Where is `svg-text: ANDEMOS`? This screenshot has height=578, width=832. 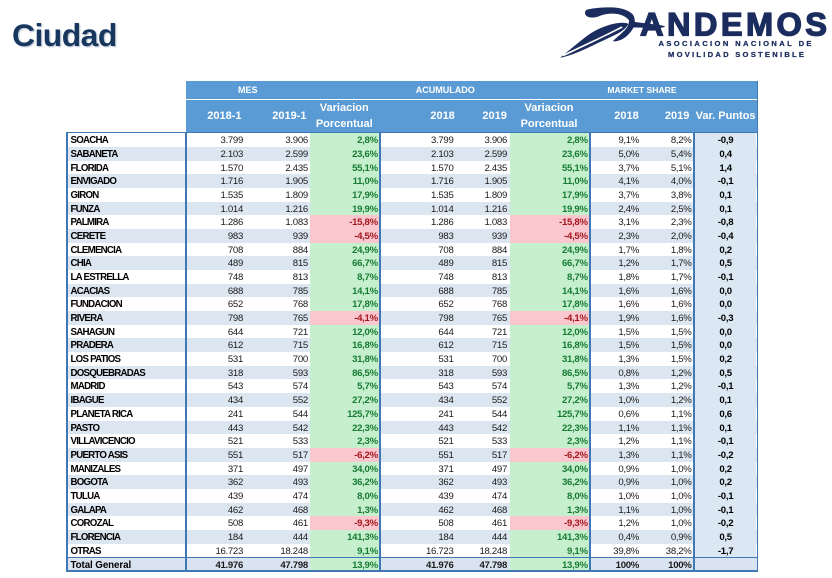
svg-text: ANDEMOS is located at coordinates (733, 23).